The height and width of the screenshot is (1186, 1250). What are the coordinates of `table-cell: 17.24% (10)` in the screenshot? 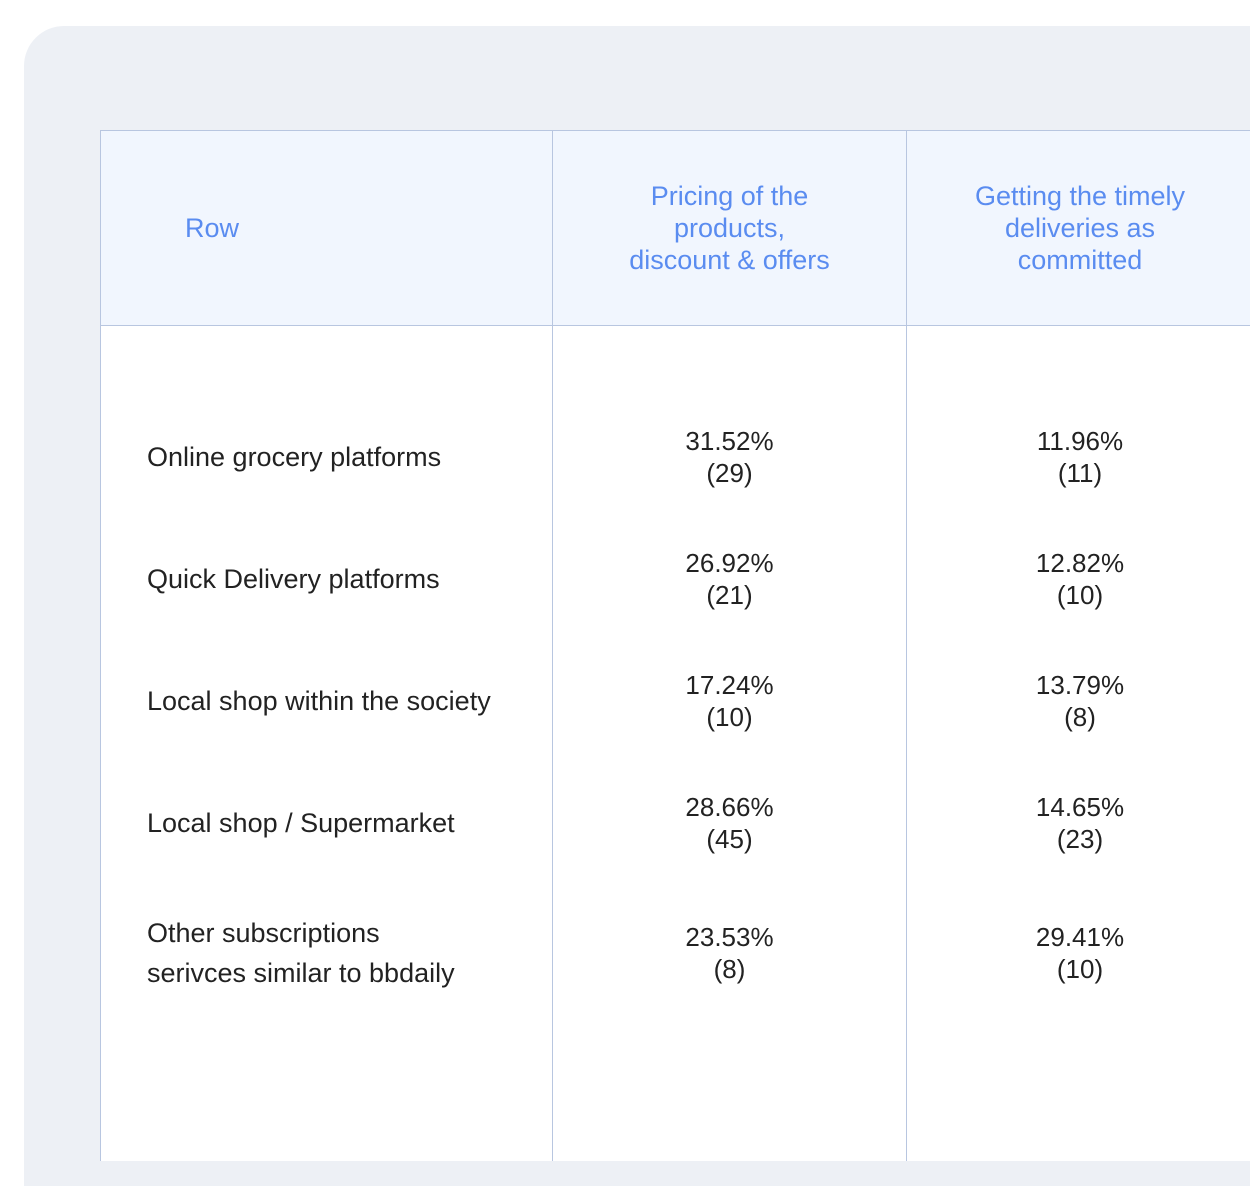 It's located at (729, 701).